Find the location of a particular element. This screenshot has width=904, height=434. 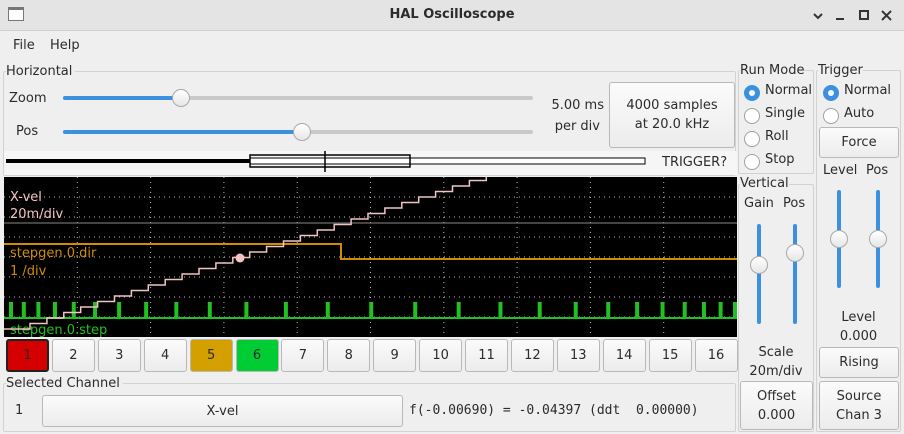

channel-button: 1 is located at coordinates (27, 355).